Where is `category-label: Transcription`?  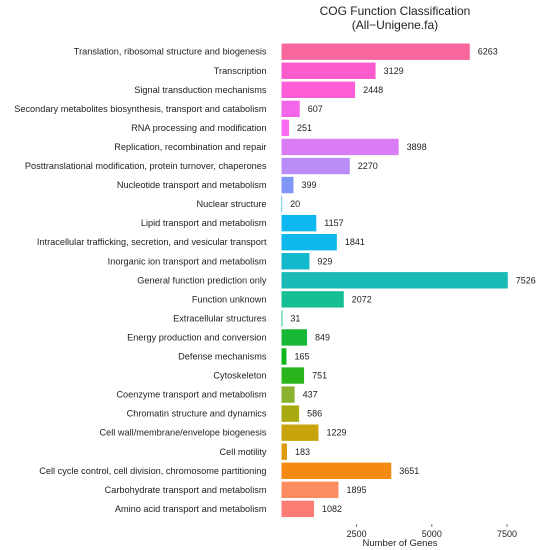
category-label: Transcription is located at coordinates (240, 71).